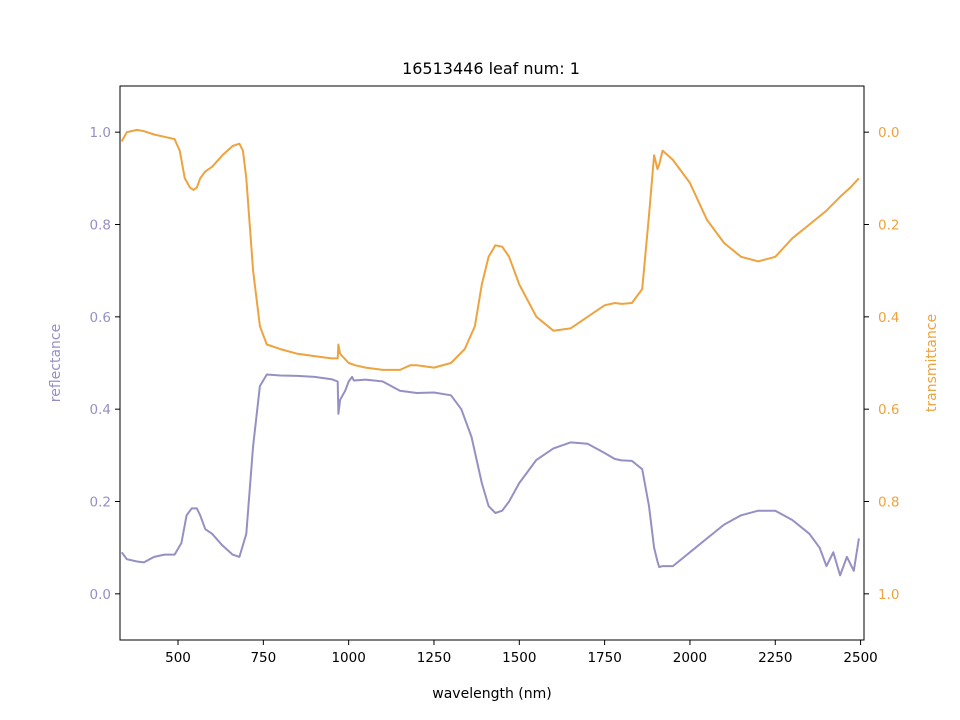  Describe the element at coordinates (100, 410) in the screenshot. I see `left-tick-label: 0.4` at that location.